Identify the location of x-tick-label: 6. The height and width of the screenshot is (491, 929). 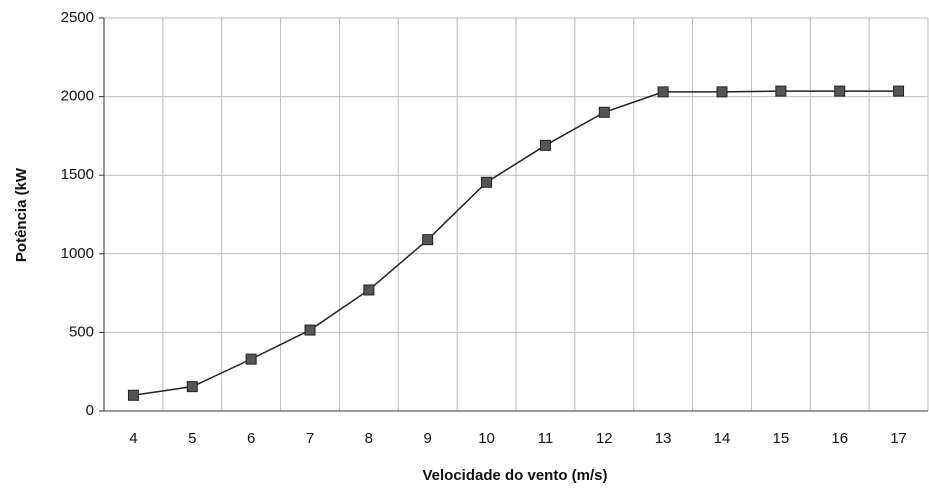
(251, 438).